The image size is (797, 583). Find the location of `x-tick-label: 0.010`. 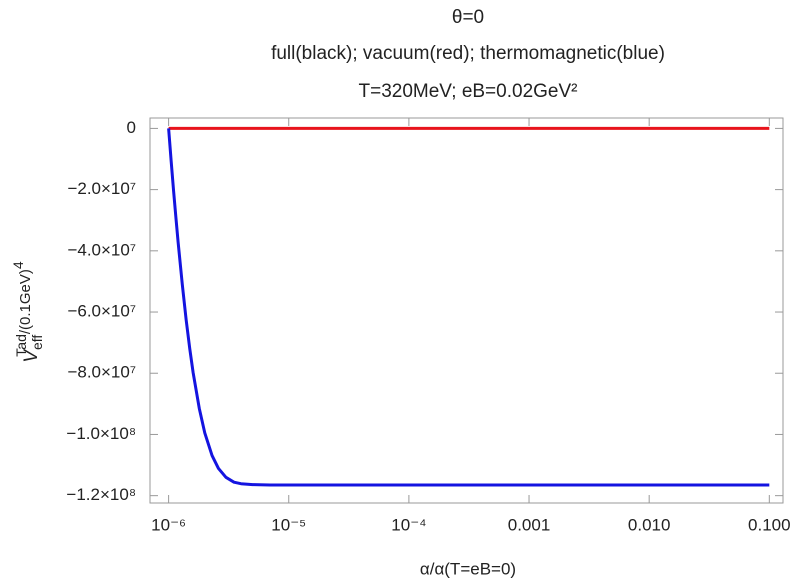

x-tick-label: 0.010 is located at coordinates (649, 524).